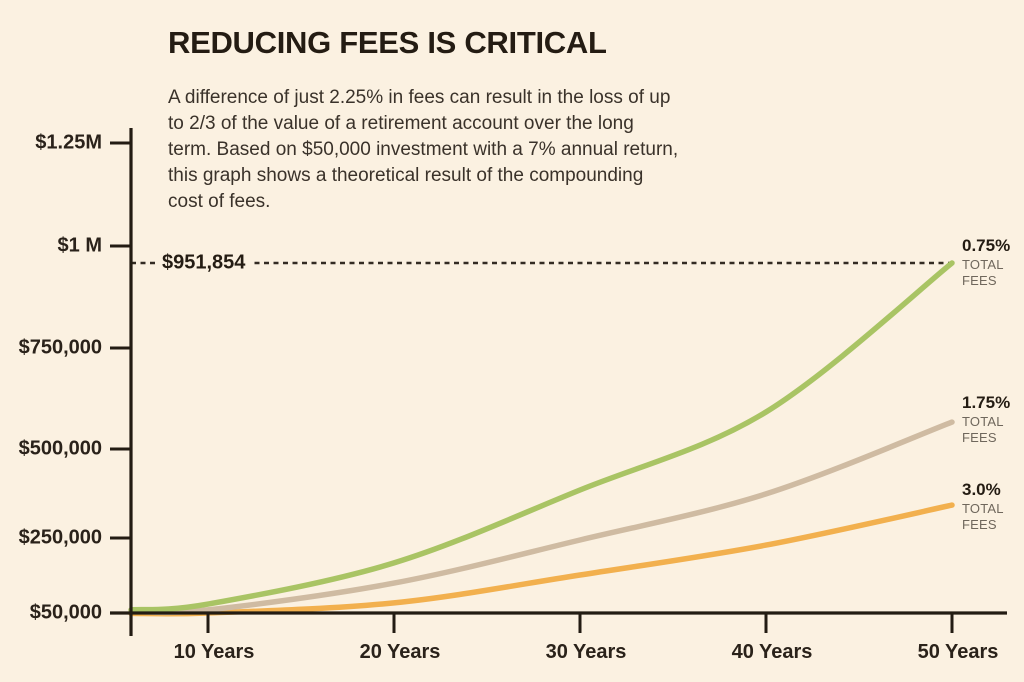  I want to click on x-tick-label-20-years: 20 Years, so click(400, 652).